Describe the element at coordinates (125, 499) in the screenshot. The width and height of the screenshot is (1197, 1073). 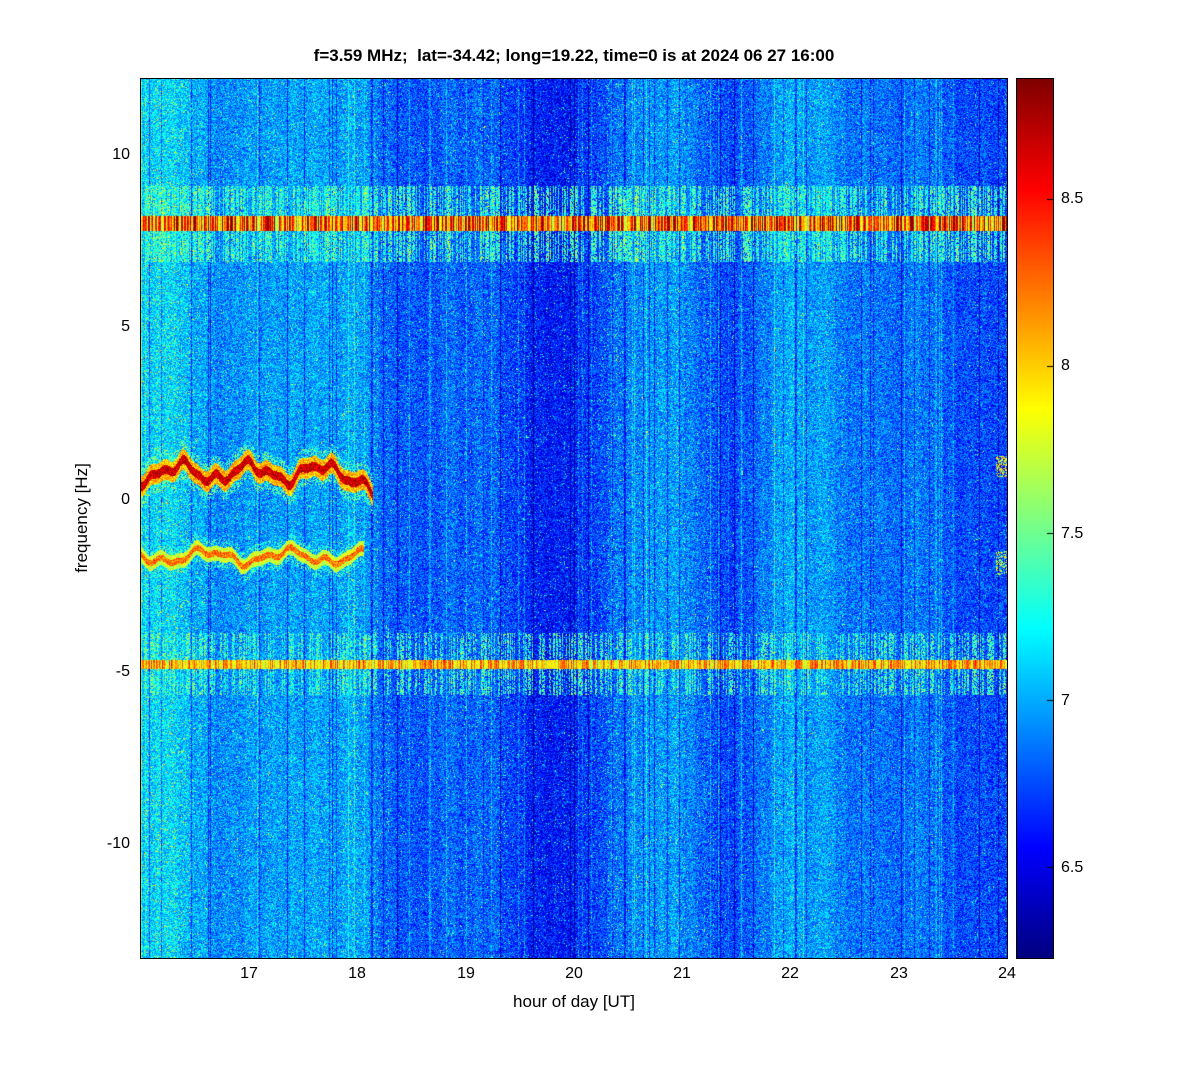
I see `y-tick-label: 0` at that location.